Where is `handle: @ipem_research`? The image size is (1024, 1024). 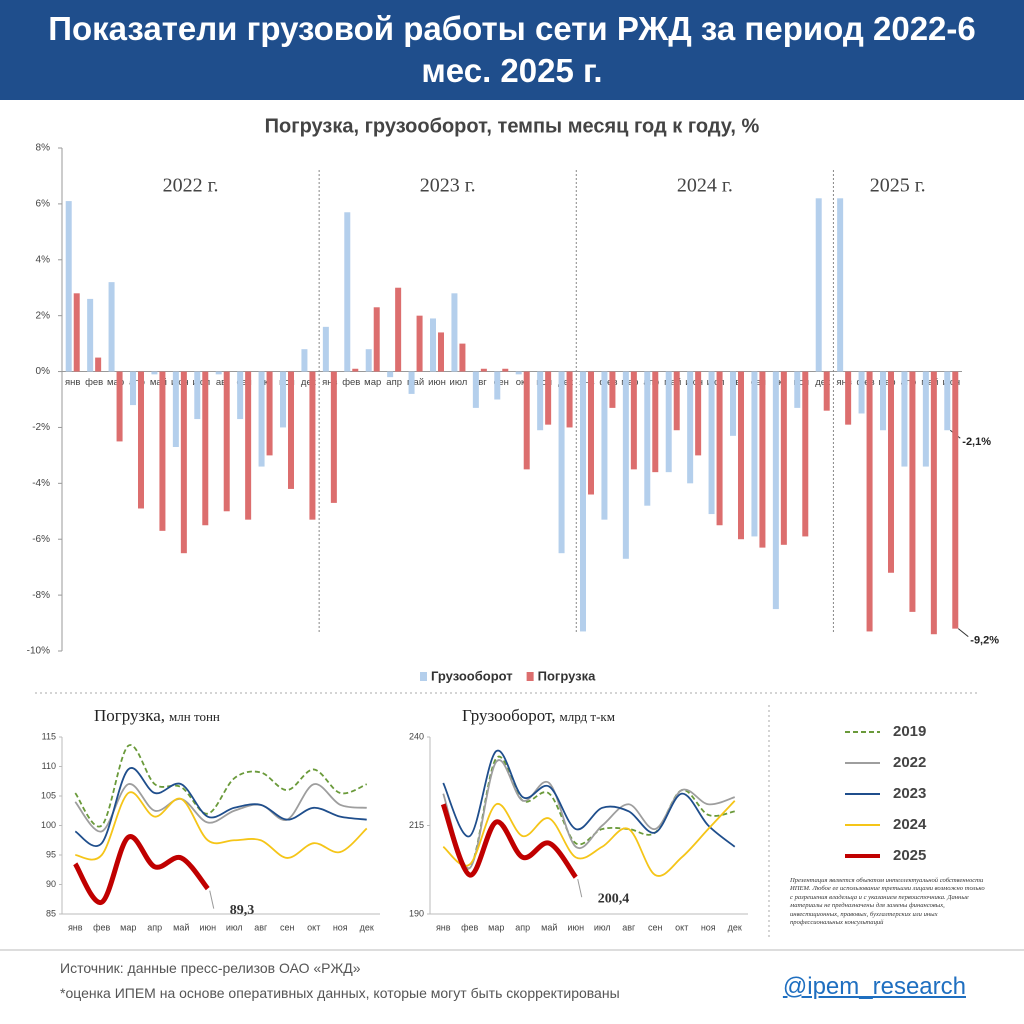 handle: @ipem_research is located at coordinates (874, 986).